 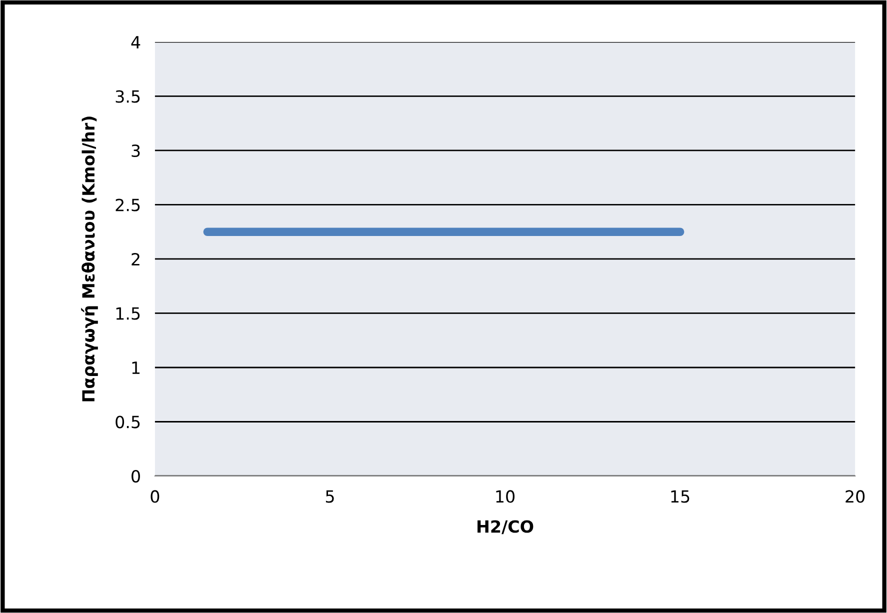 I want to click on y-tick-label: 1, so click(x=136, y=368).